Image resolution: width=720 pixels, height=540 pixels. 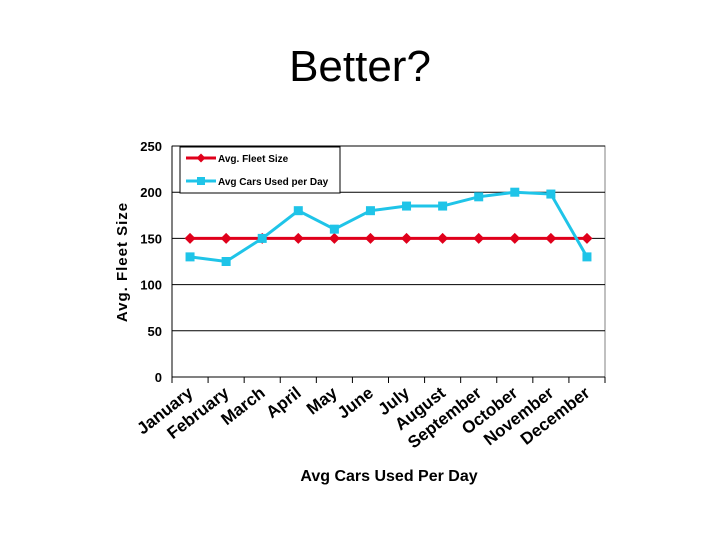 I want to click on y-tick-label: 150, so click(x=151, y=238).